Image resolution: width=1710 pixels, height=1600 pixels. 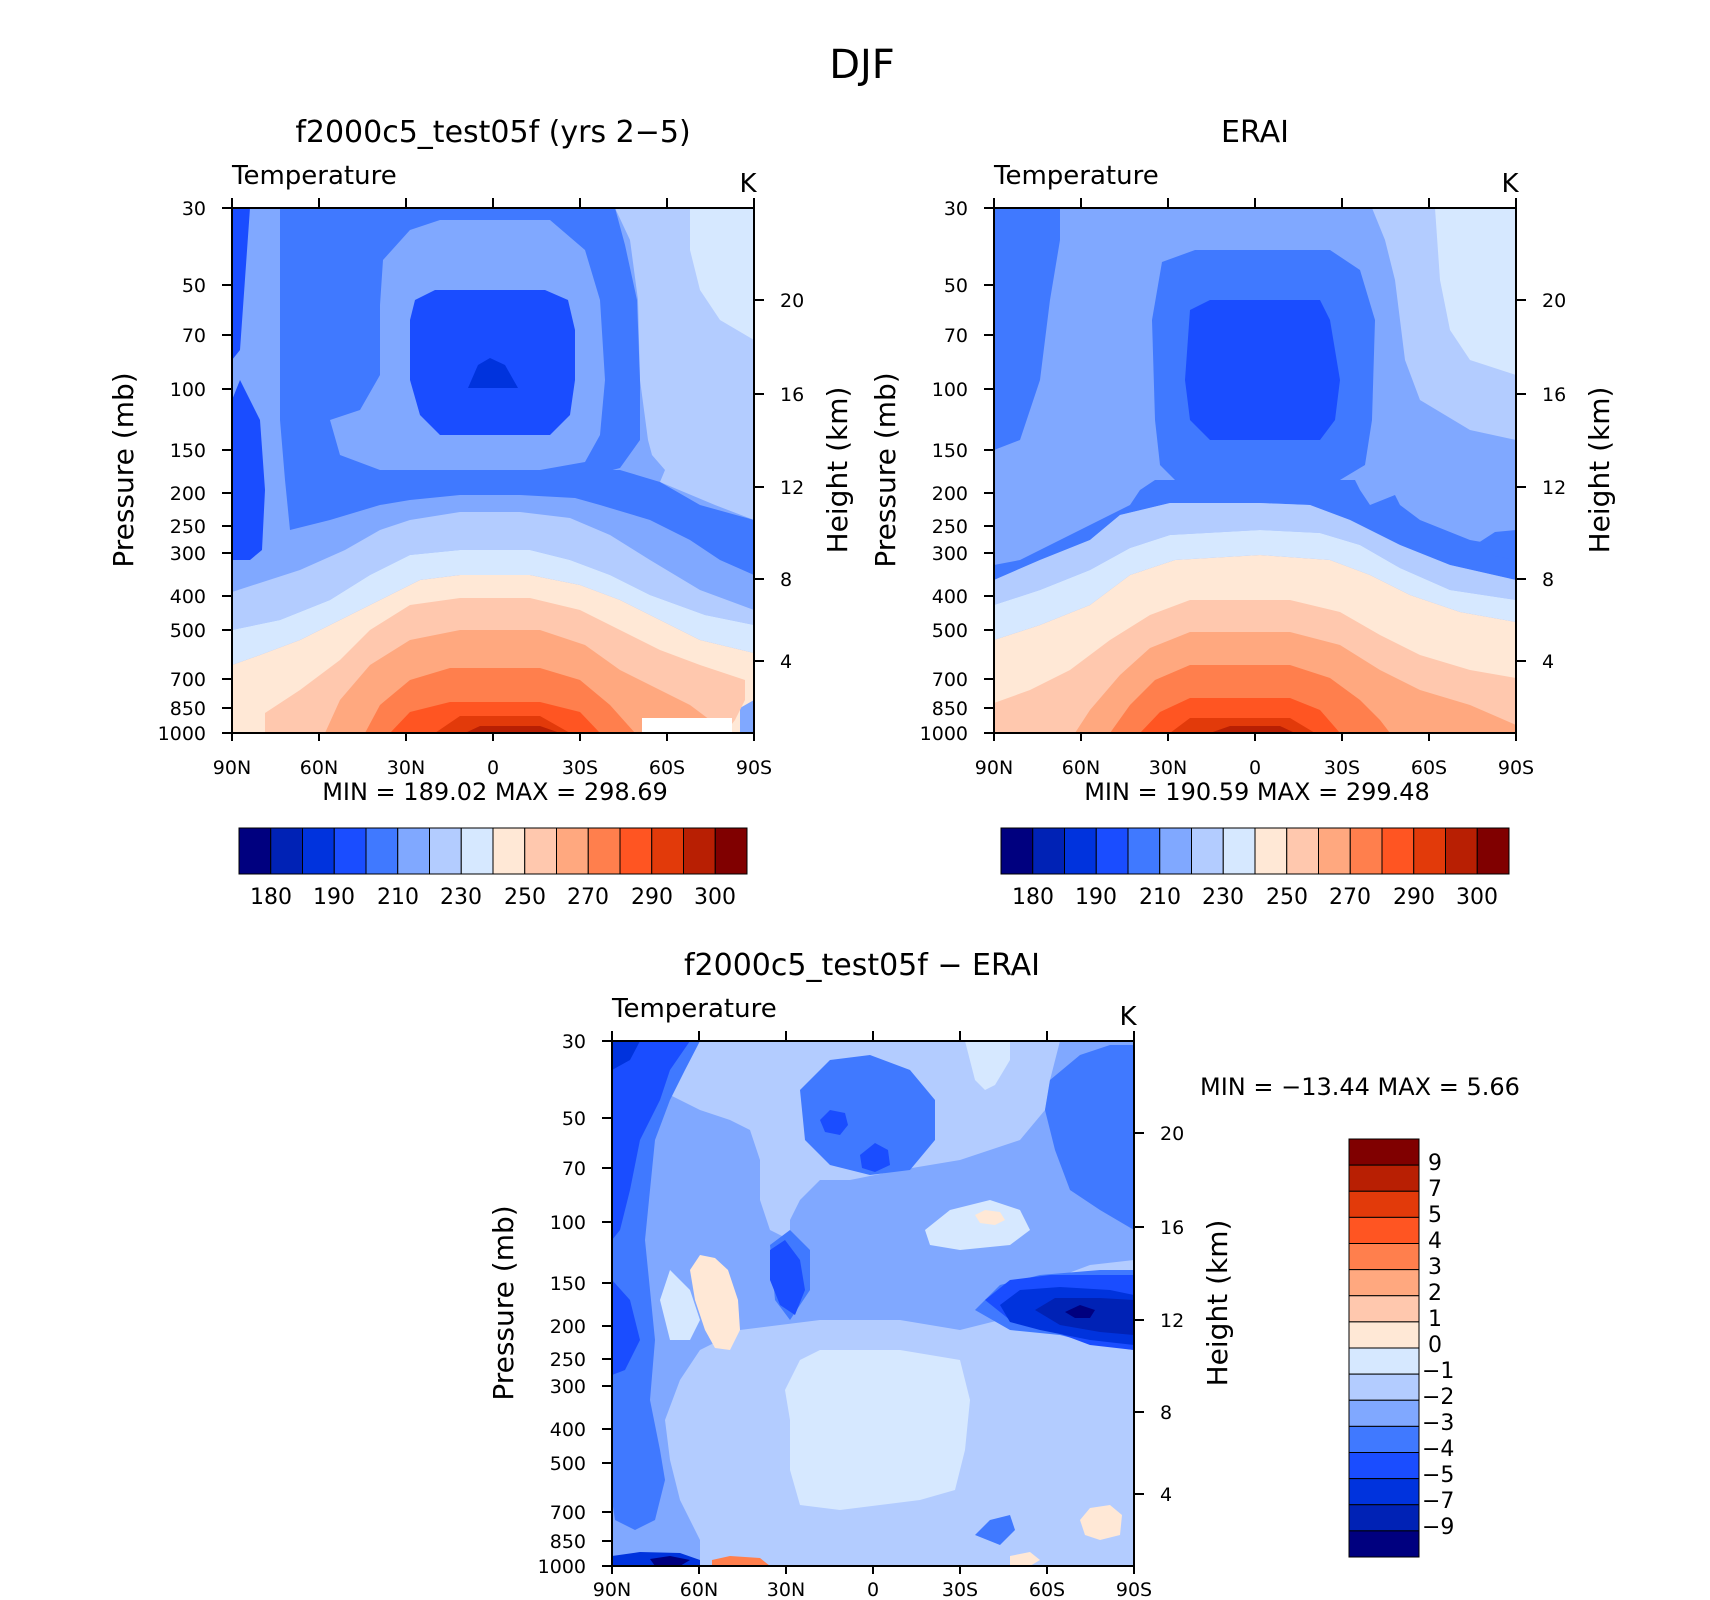 What do you see at coordinates (568, 1387) in the screenshot?
I see `y-tick-label: 300` at bounding box center [568, 1387].